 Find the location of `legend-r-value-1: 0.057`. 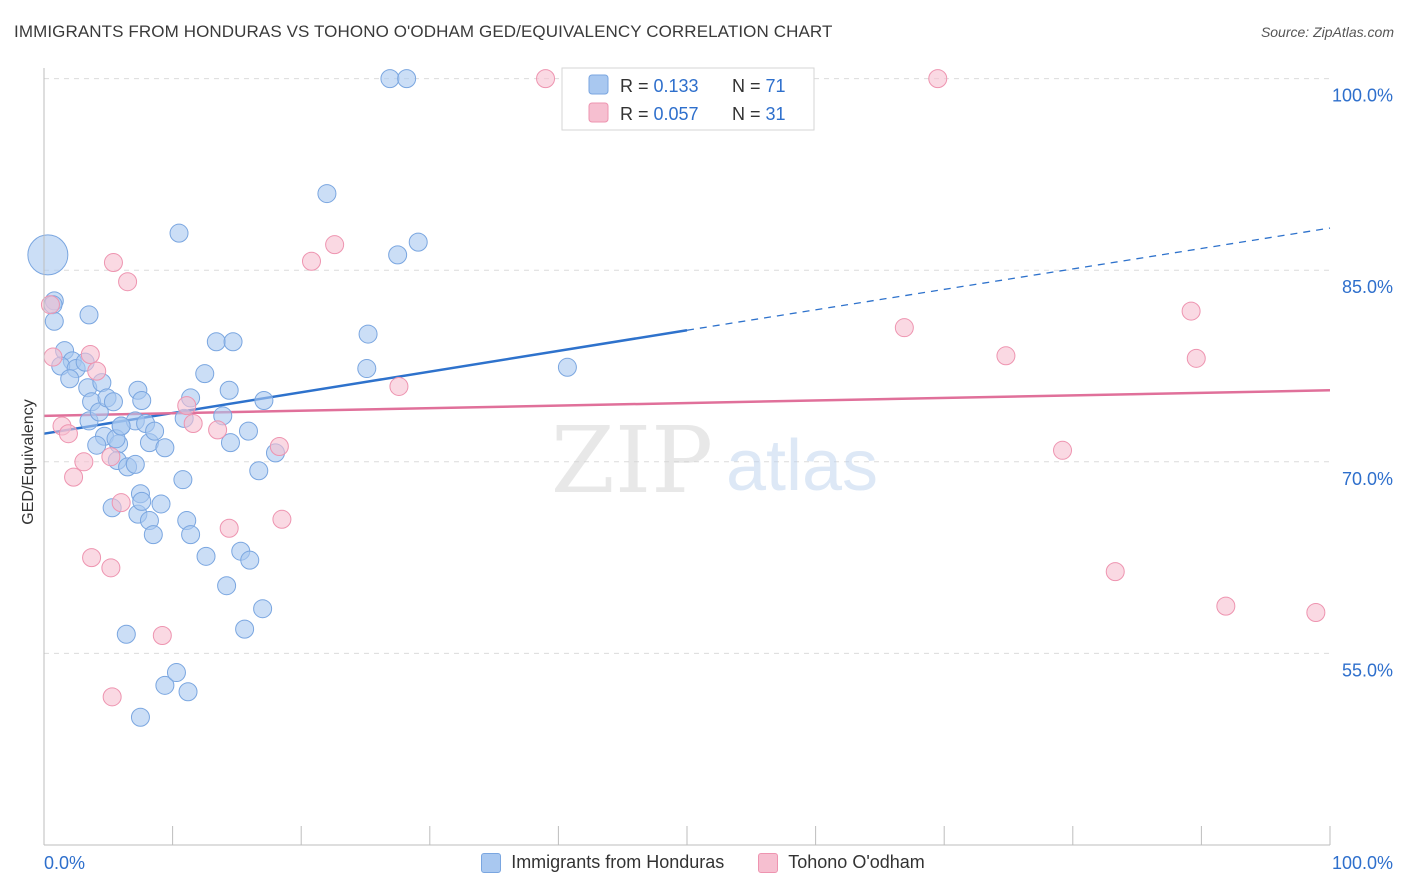

legend-r-value-1: 0.057 is located at coordinates (676, 114).